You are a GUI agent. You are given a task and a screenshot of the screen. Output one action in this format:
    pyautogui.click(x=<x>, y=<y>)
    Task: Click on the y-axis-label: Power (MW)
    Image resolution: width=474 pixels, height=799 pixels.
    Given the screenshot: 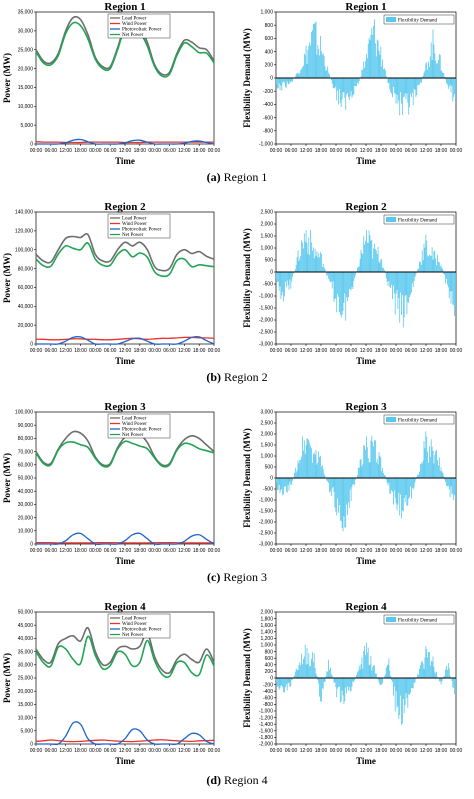 What is the action you would take?
    pyautogui.click(x=7, y=478)
    